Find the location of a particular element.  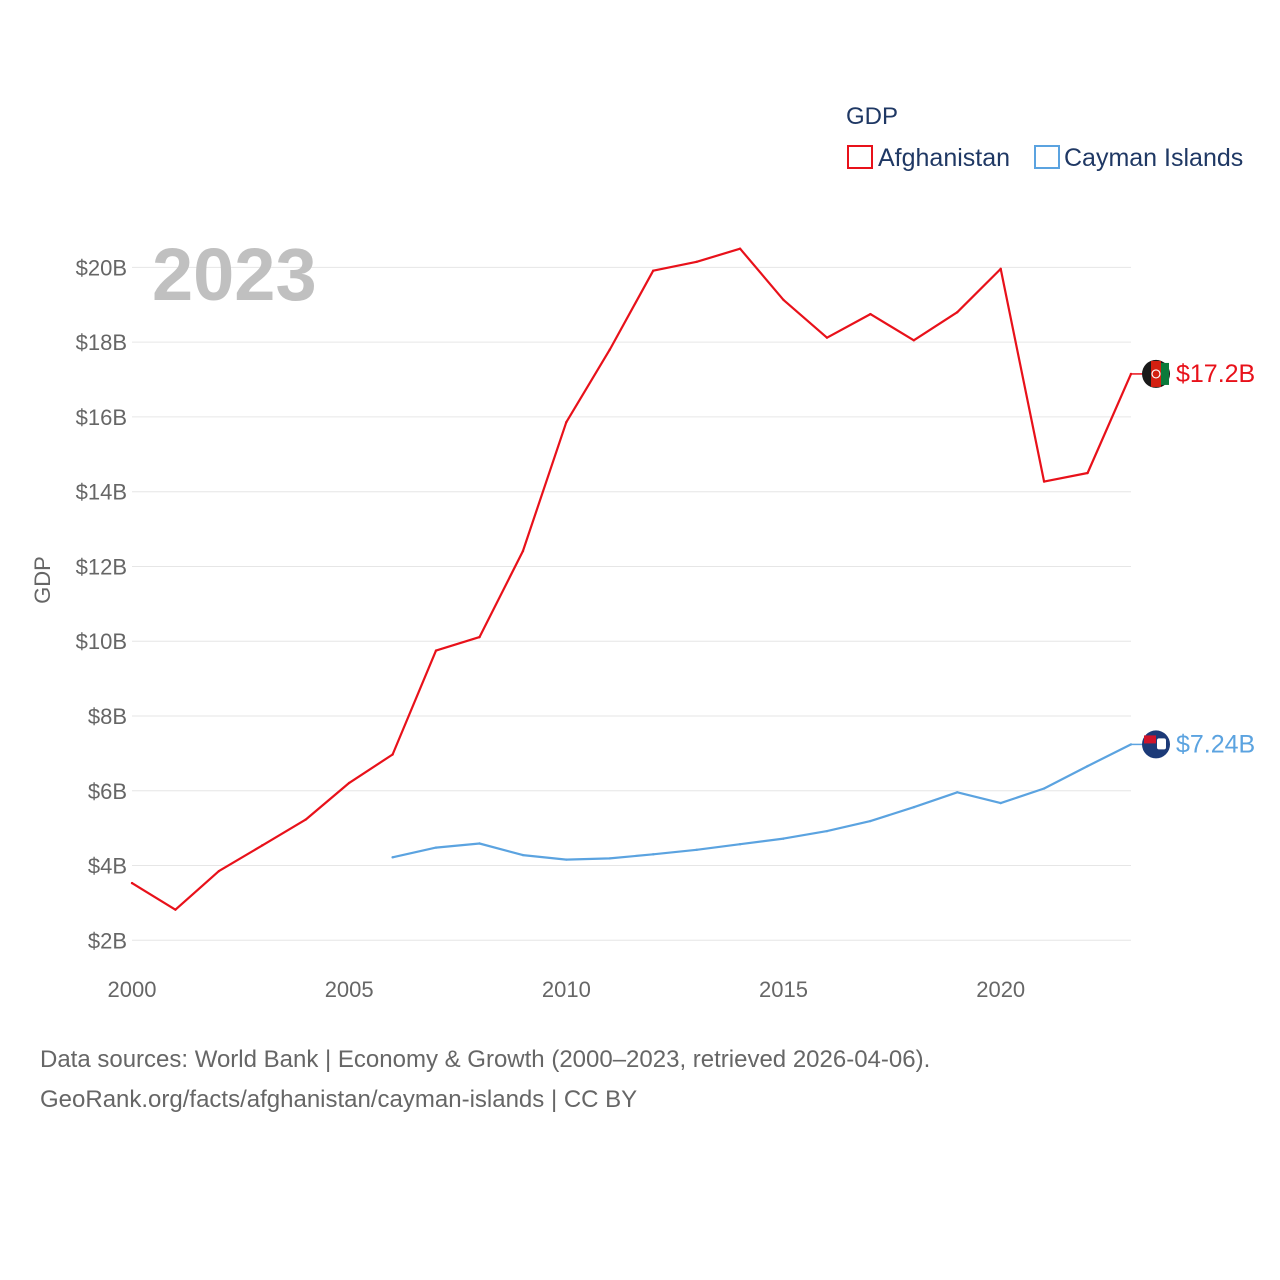

year-watermark: 2023 is located at coordinates (234, 274).